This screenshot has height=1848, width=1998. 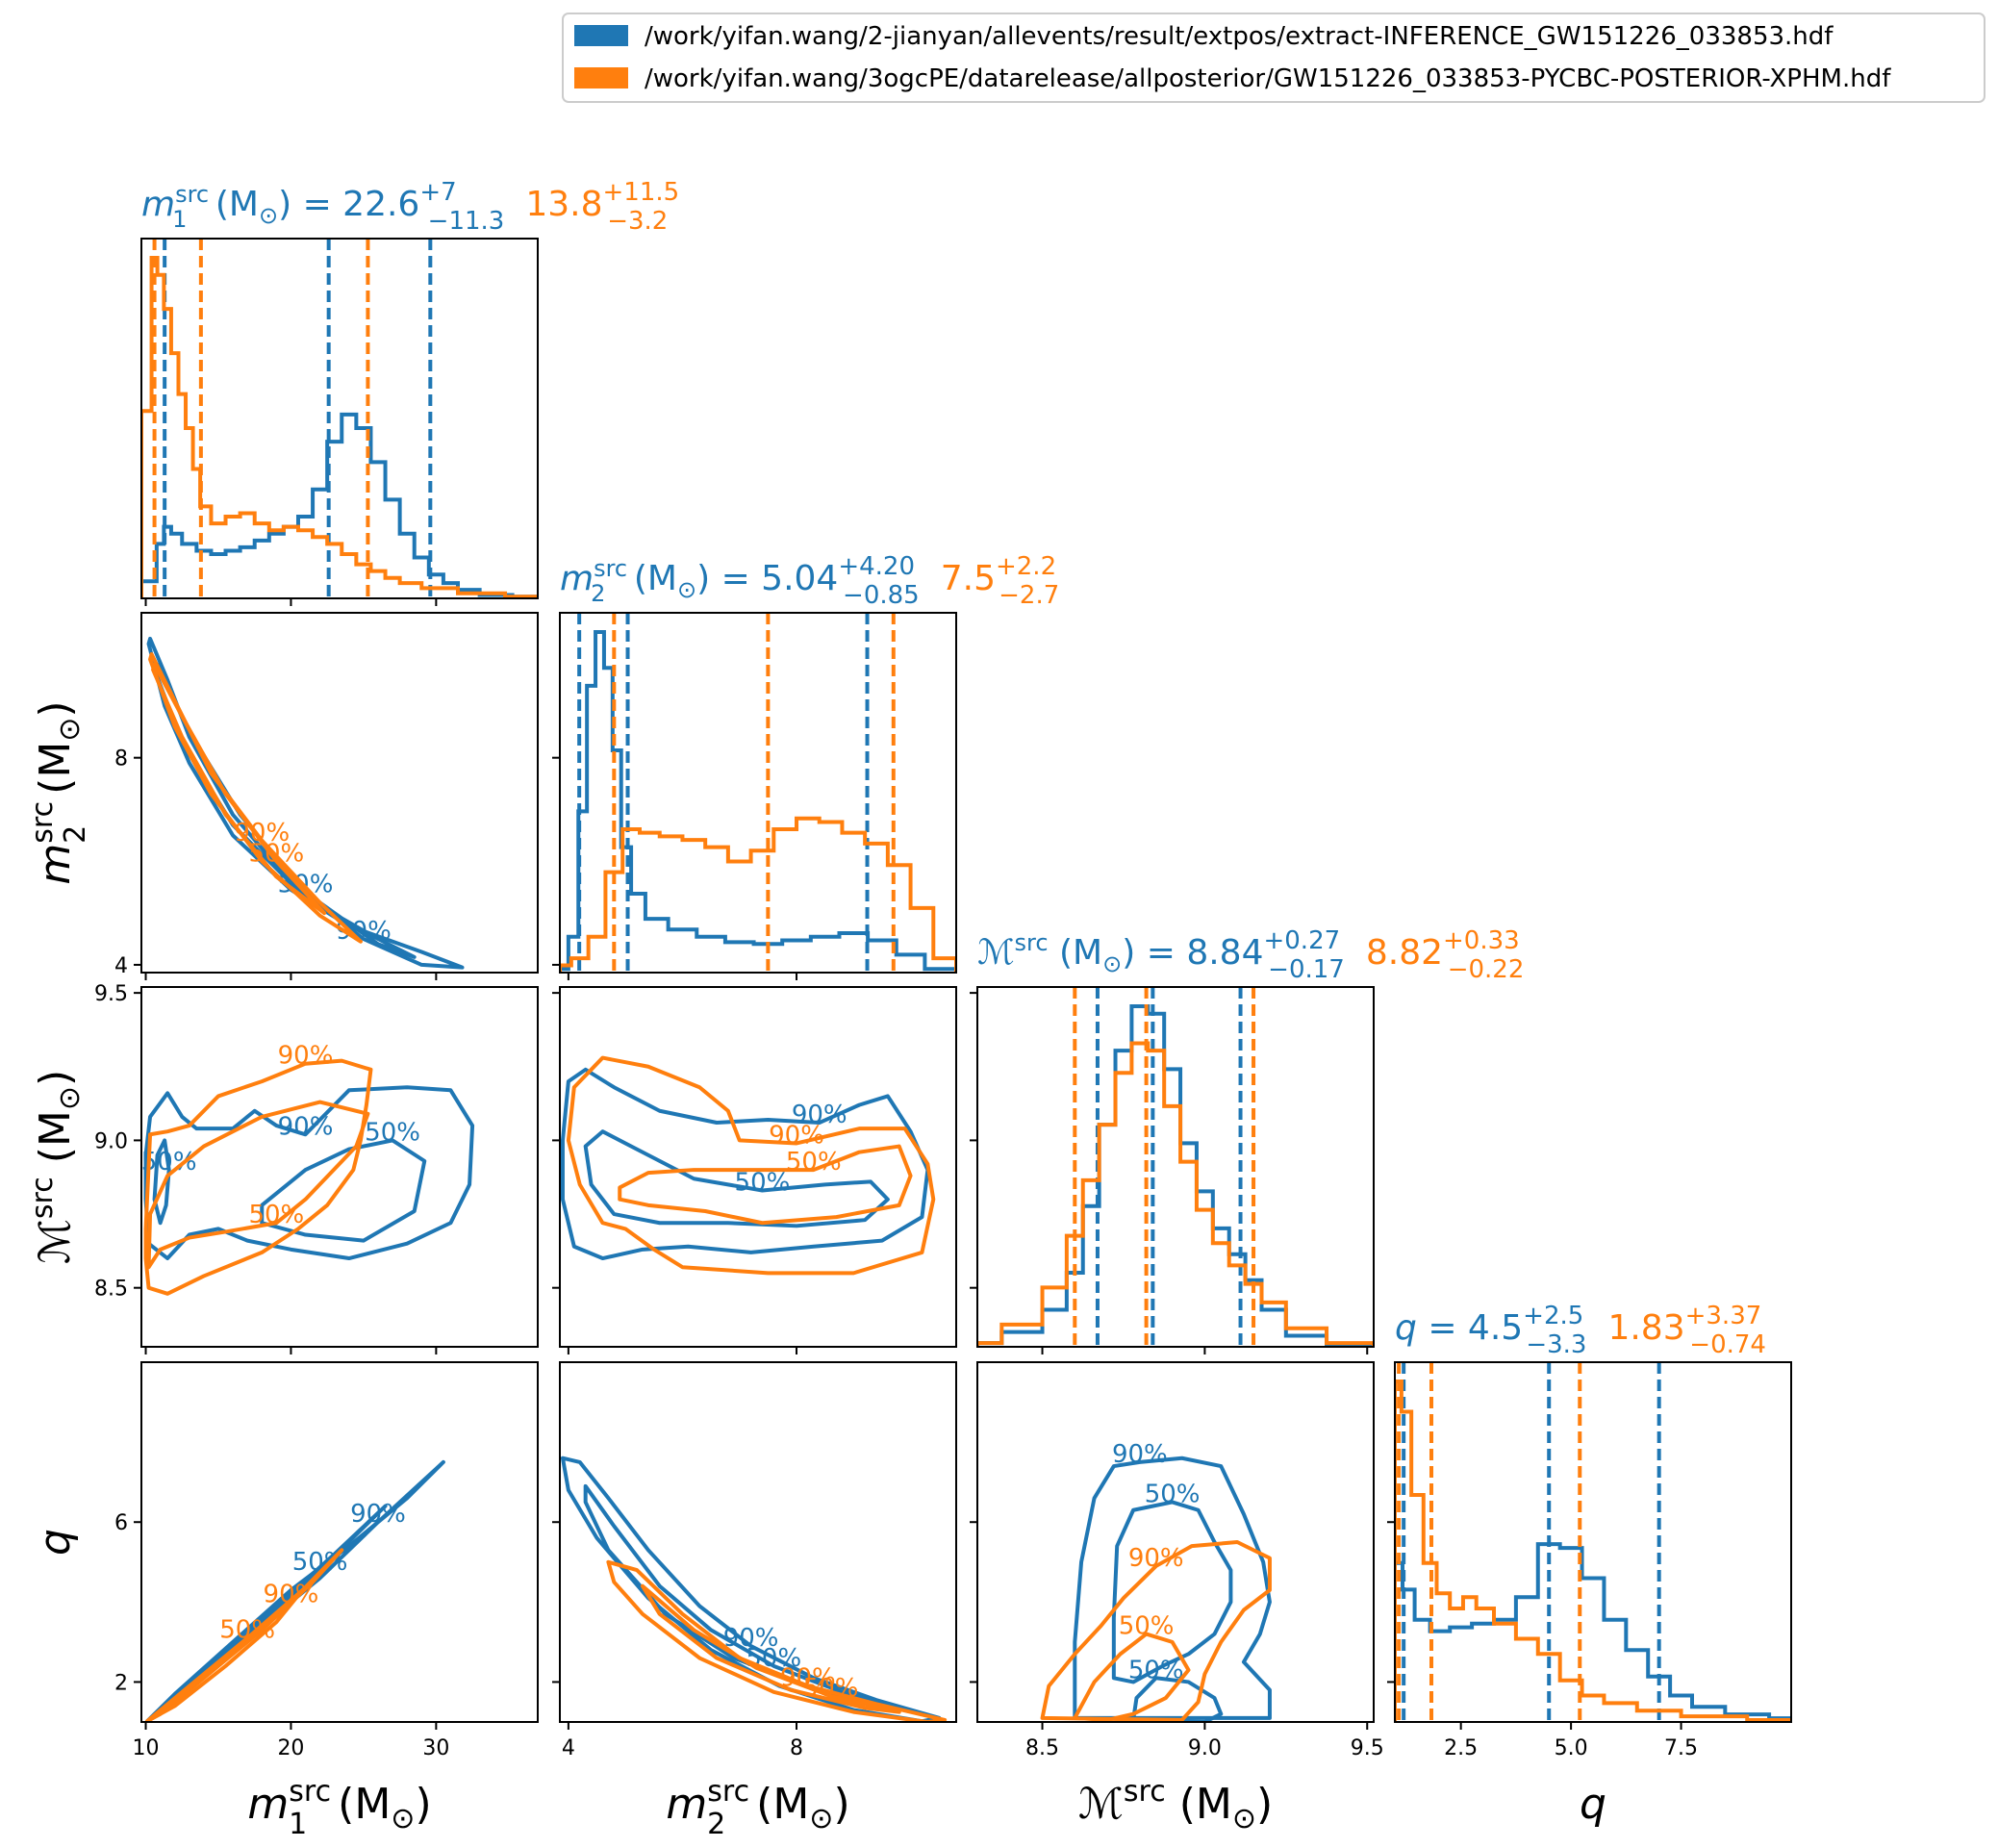 I want to click on title-orange-plus: +0.33, so click(x=1481, y=940).